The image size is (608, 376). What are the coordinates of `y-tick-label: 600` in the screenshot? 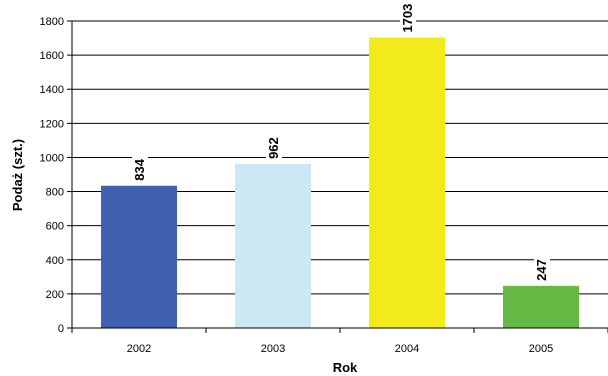 It's located at (55, 227).